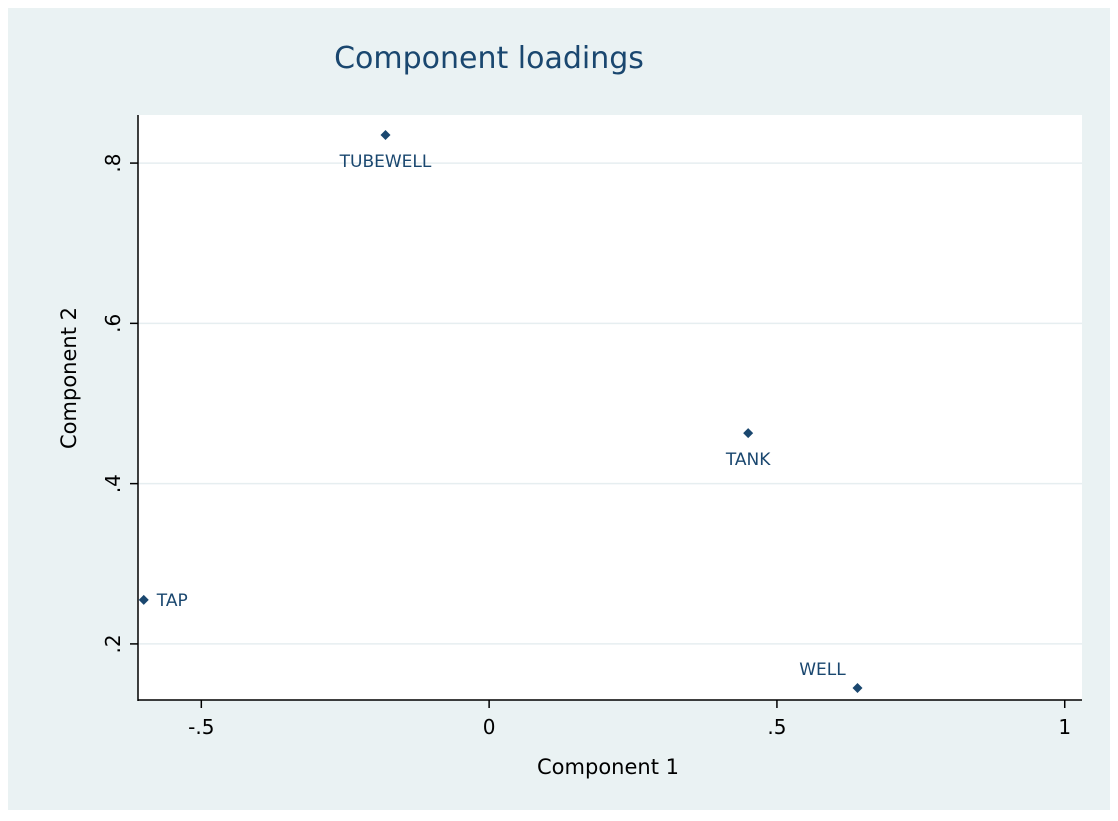 The image size is (1118, 821). Describe the element at coordinates (489, 727) in the screenshot. I see `x-tick-label-1: 0` at that location.